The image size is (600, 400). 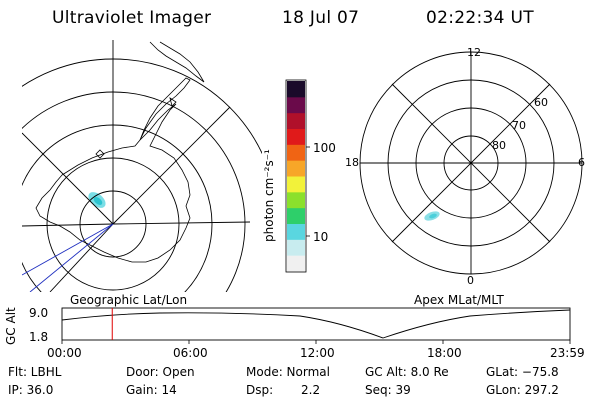 I want to click on timeline-plot, so click(x=316, y=325).